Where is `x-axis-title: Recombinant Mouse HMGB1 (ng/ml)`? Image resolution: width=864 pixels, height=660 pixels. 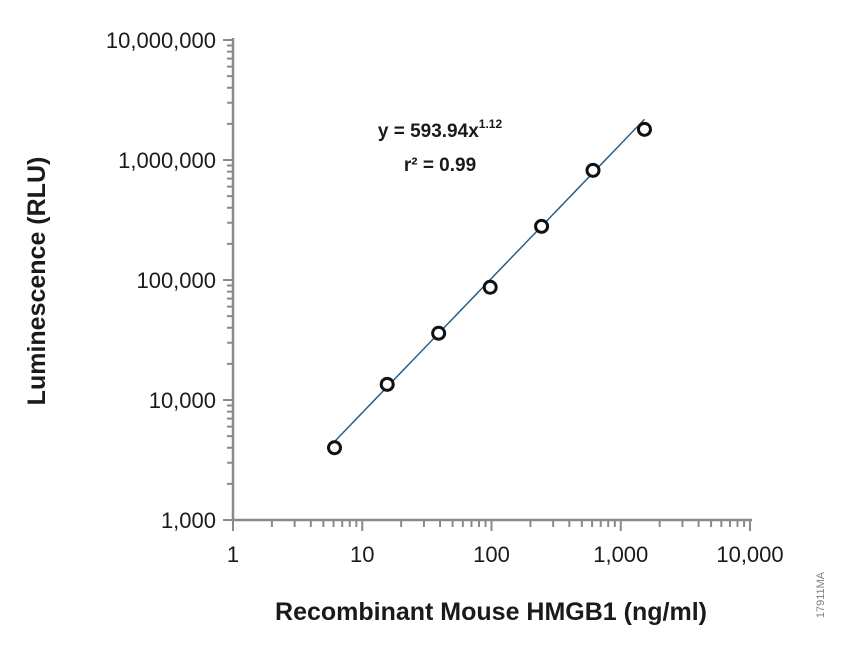 x-axis-title: Recombinant Mouse HMGB1 (ng/ml) is located at coordinates (491, 612).